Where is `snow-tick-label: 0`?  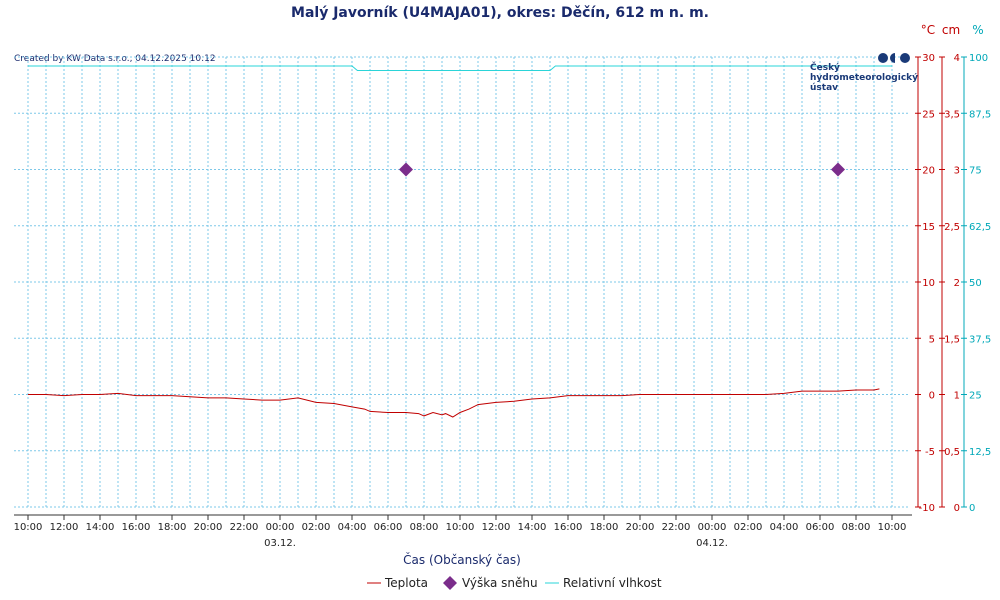 snow-tick-label: 0 is located at coordinates (957, 508).